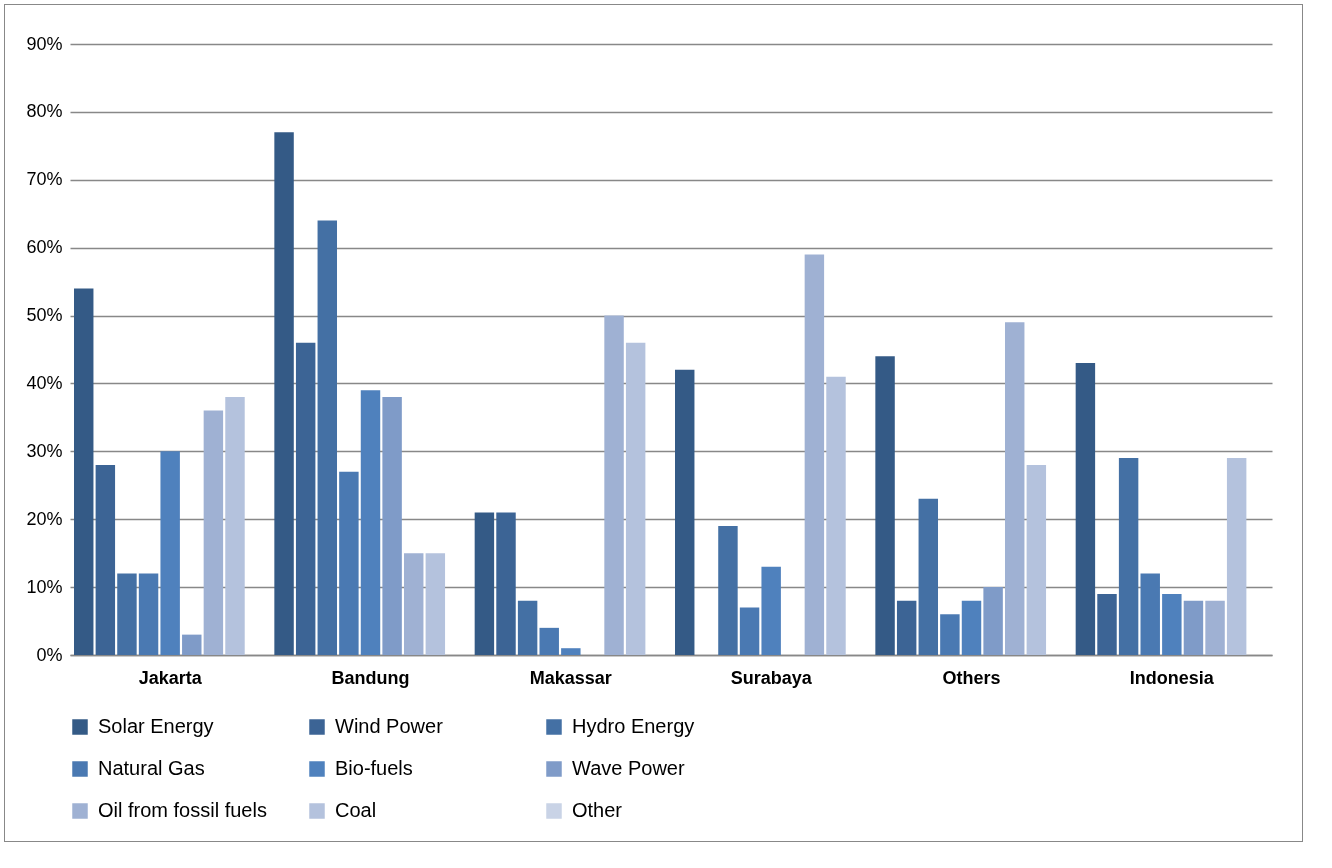 The height and width of the screenshot is (868, 1332). What do you see at coordinates (370, 677) in the screenshot?
I see `x-tick-label: Bandung` at bounding box center [370, 677].